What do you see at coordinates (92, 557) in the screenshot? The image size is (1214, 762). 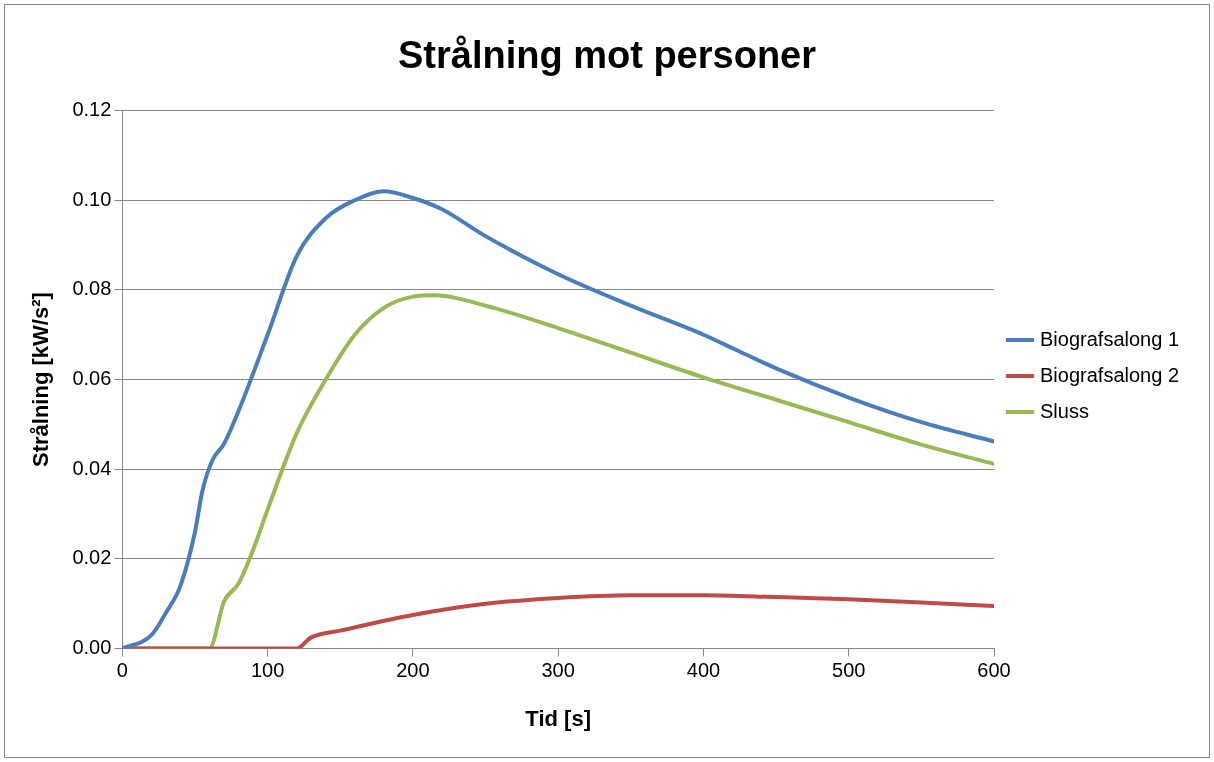 I see `y-tick-label: 0.02` at bounding box center [92, 557].